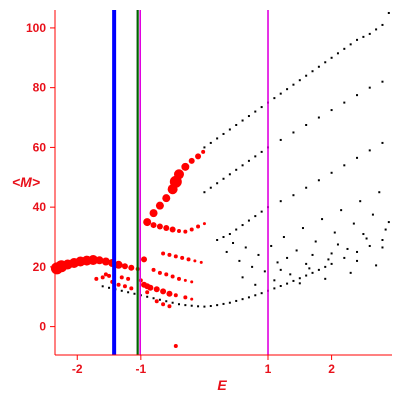 This screenshot has height=400, width=400. I want to click on x-axis-title: E, so click(222, 385).